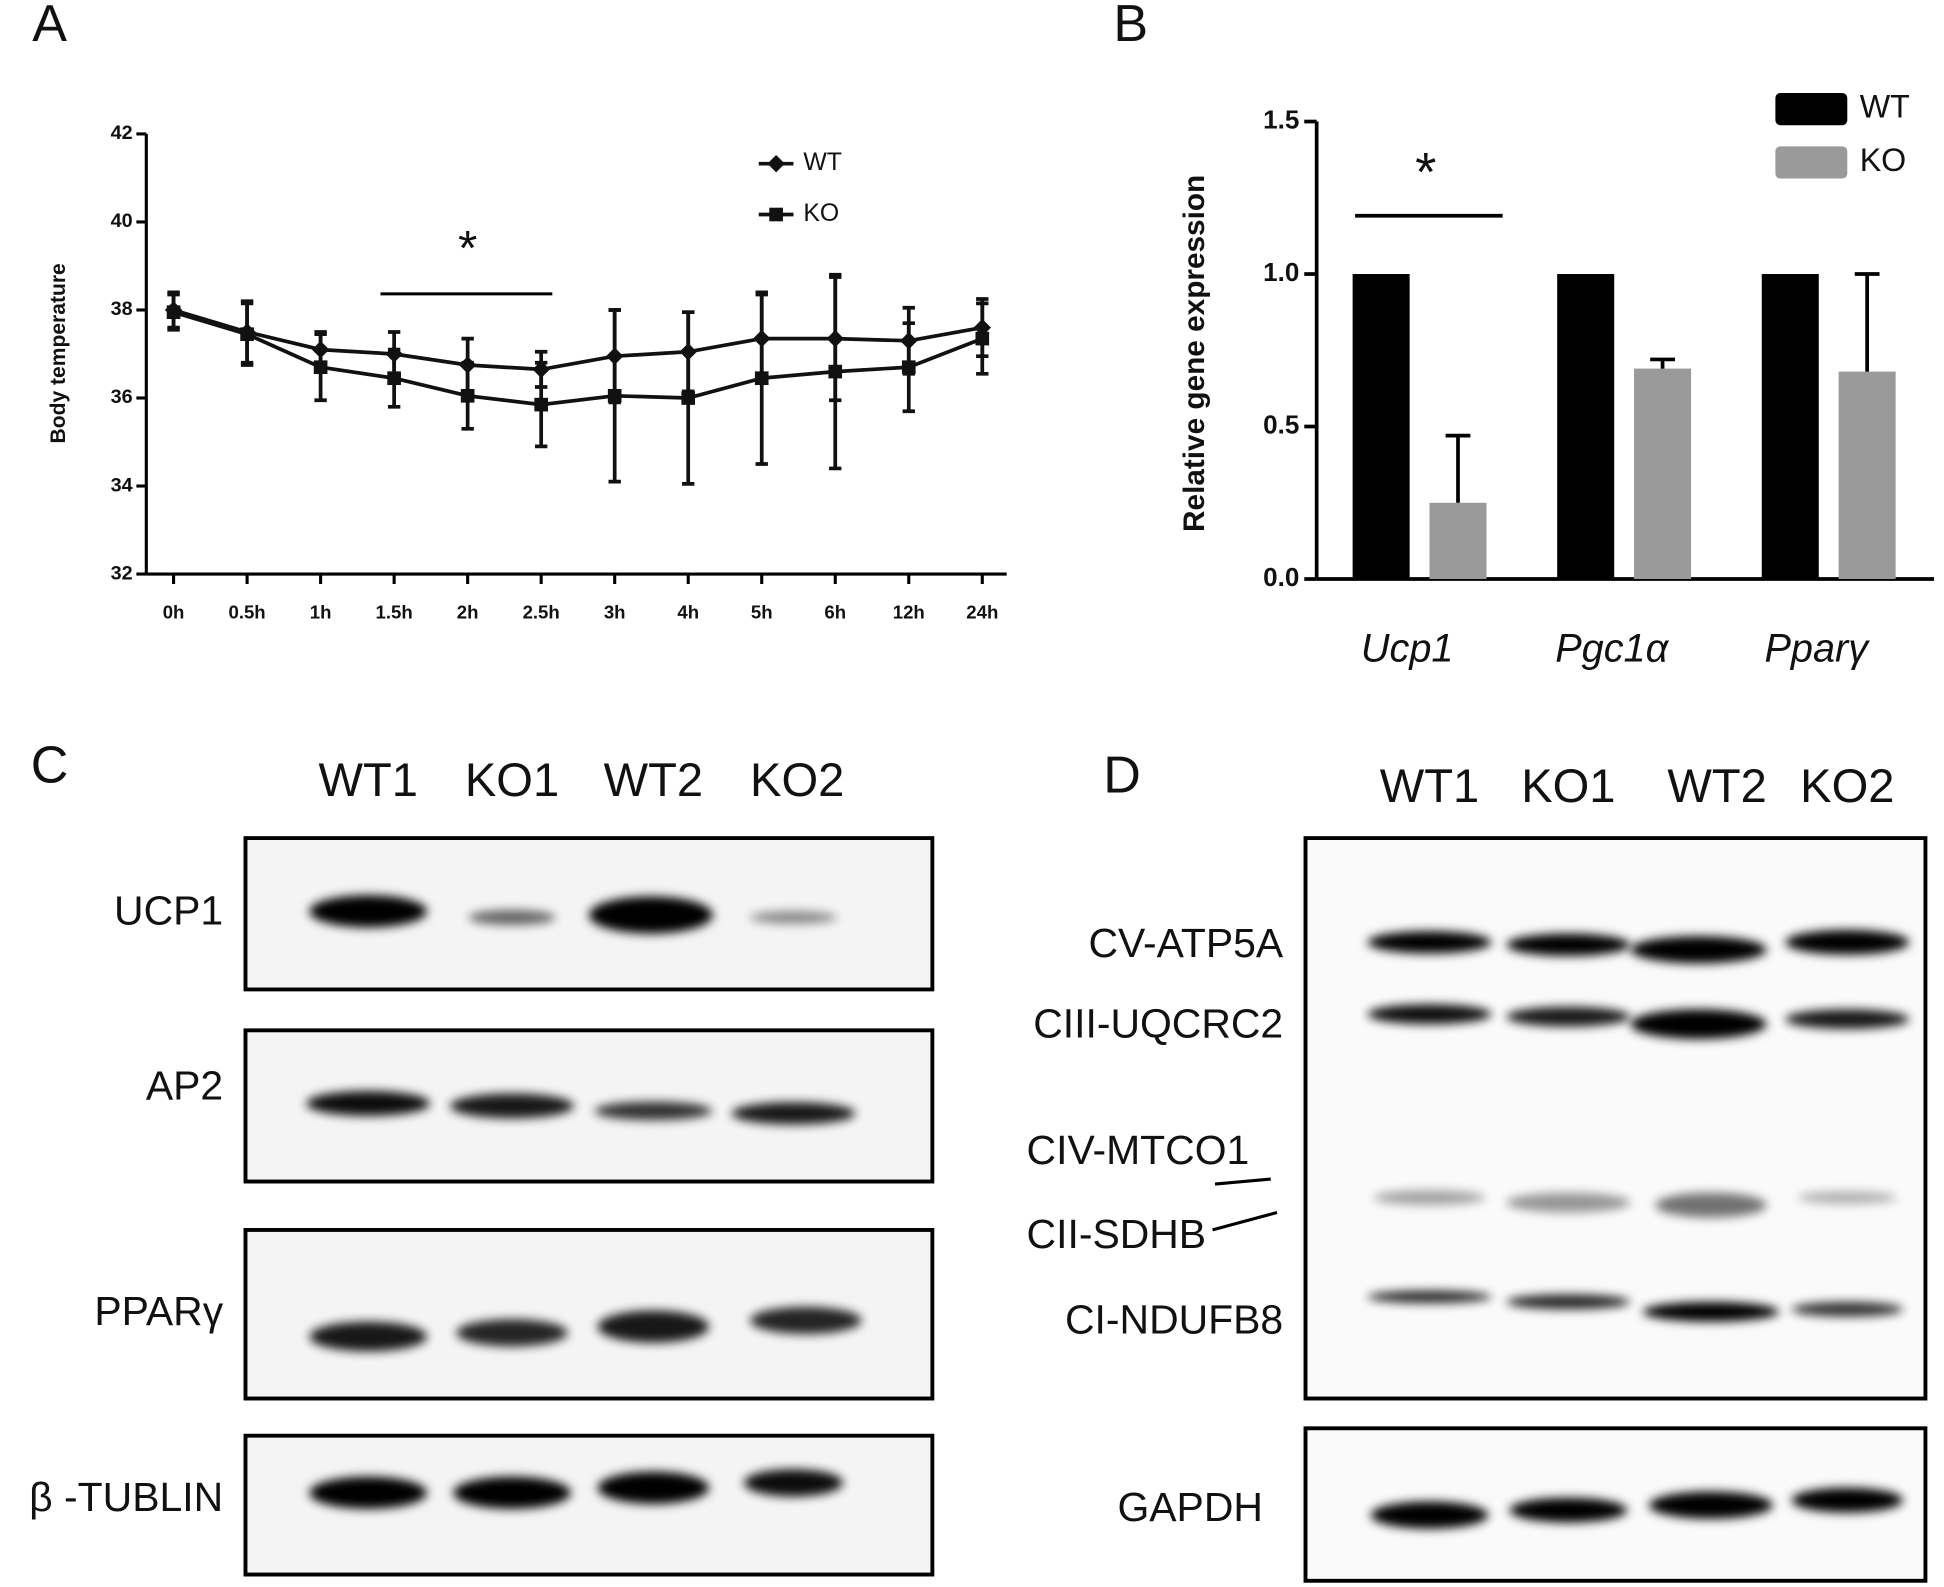 The height and width of the screenshot is (1587, 1944). I want to click on y-tick-label: 42, so click(122, 133).